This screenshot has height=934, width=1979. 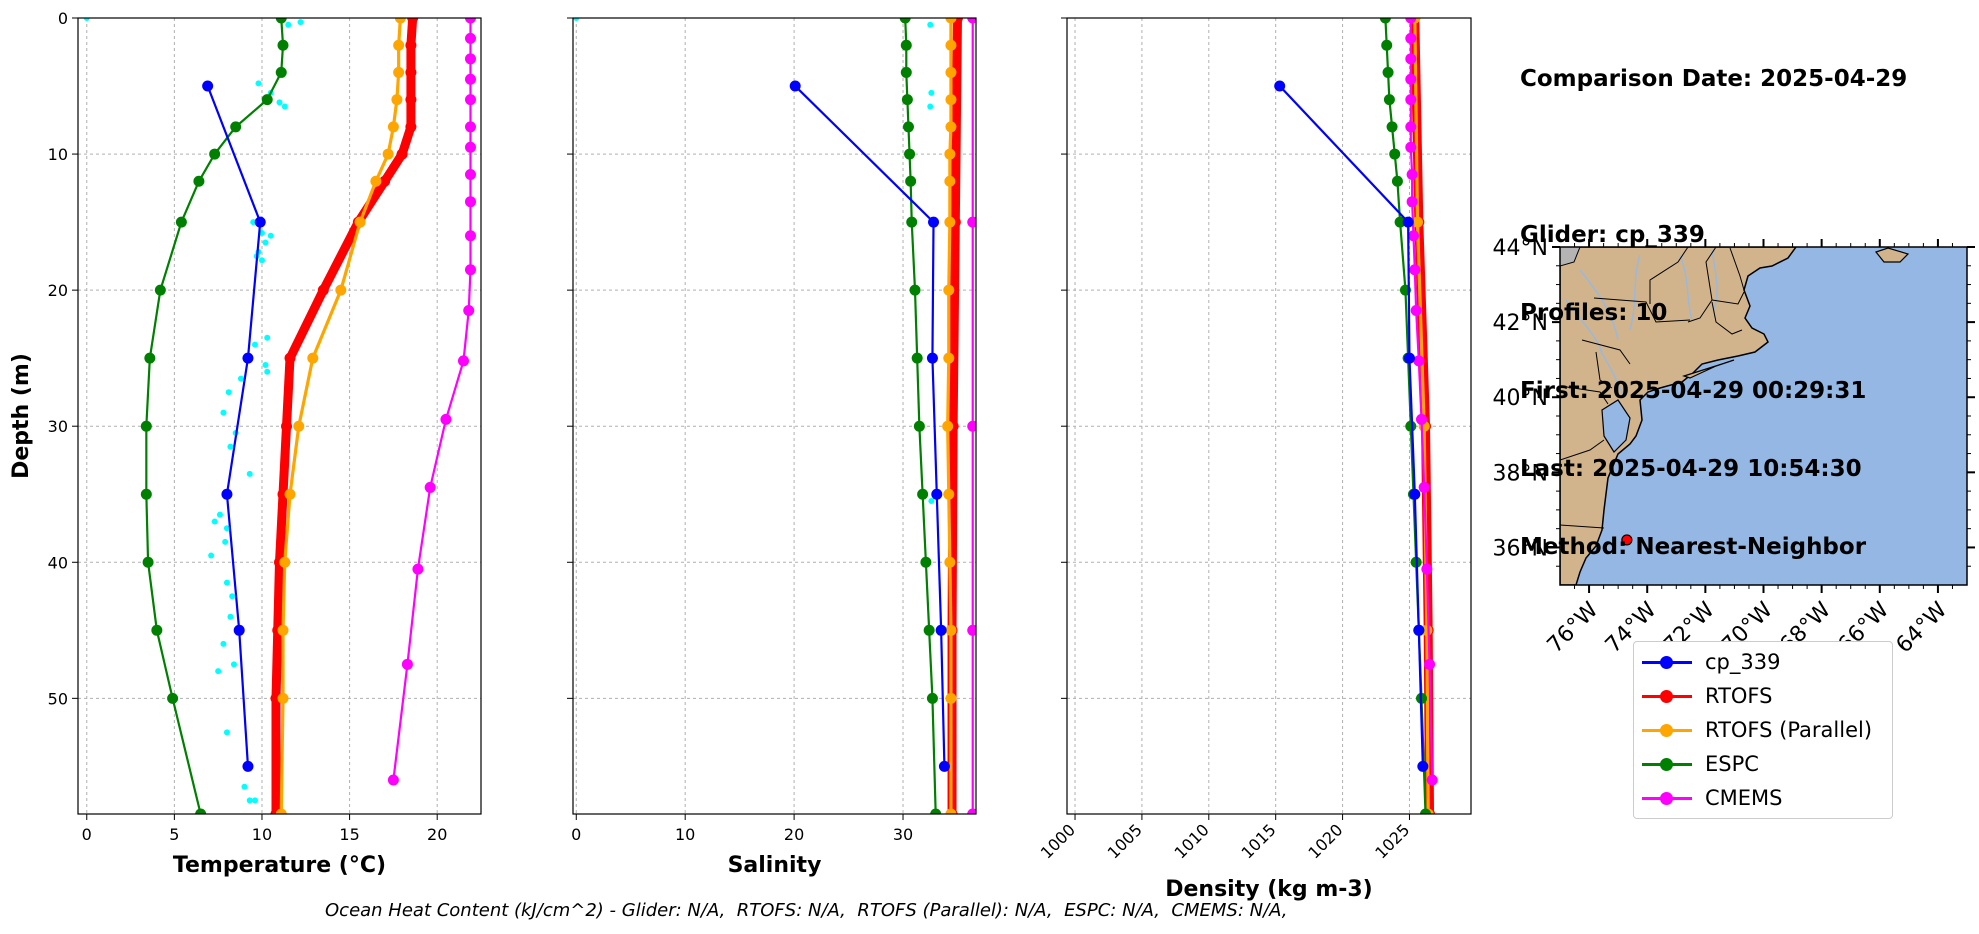 What do you see at coordinates (1763, 765) in the screenshot?
I see `legend-item-espc: ESPC` at bounding box center [1763, 765].